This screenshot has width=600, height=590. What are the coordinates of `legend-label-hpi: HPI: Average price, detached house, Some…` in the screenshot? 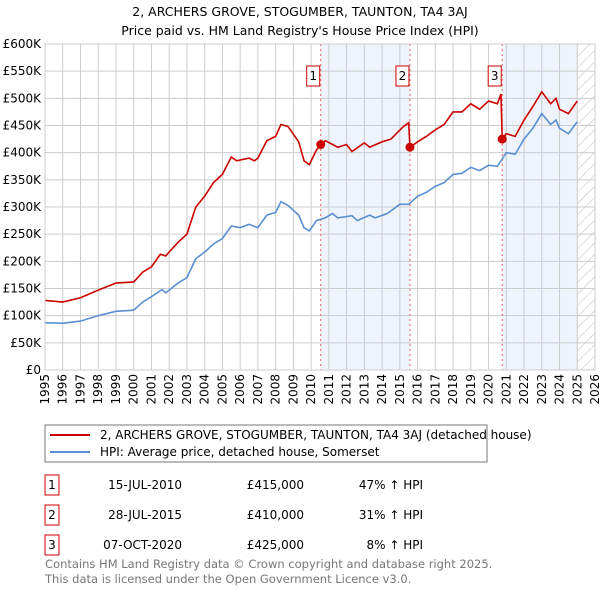 It's located at (240, 452).